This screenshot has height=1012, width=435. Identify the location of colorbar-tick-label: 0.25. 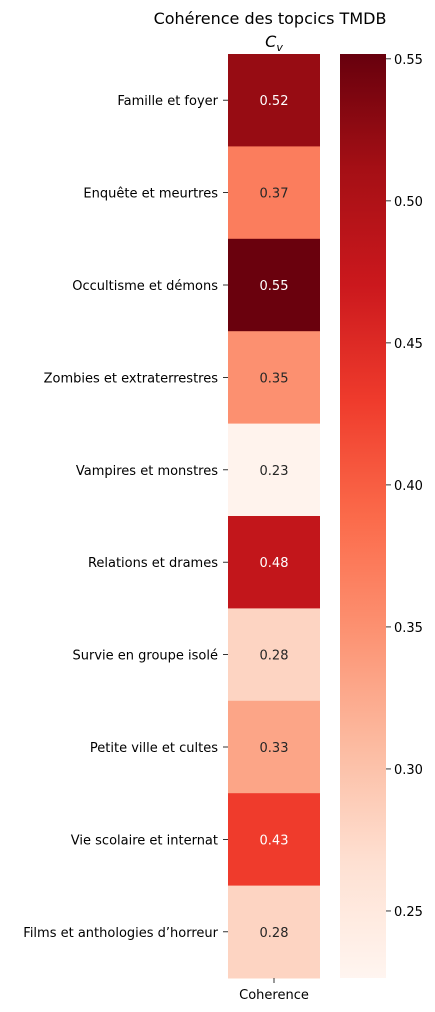
(408, 912).